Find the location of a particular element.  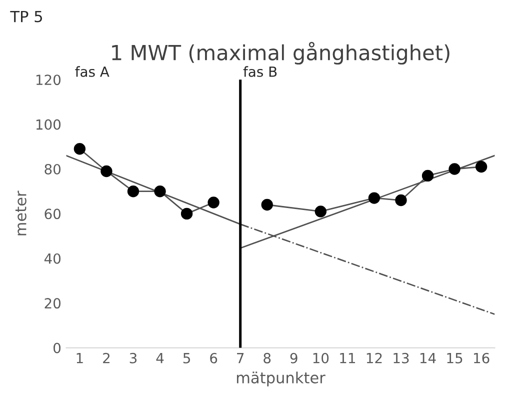

x-tick-label: 9 is located at coordinates (294, 358).